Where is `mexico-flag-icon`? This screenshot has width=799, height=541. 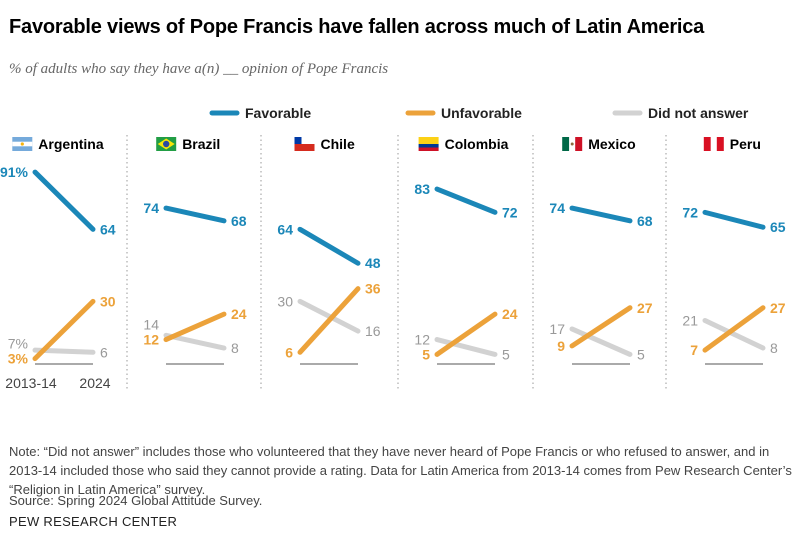 mexico-flag-icon is located at coordinates (572, 144).